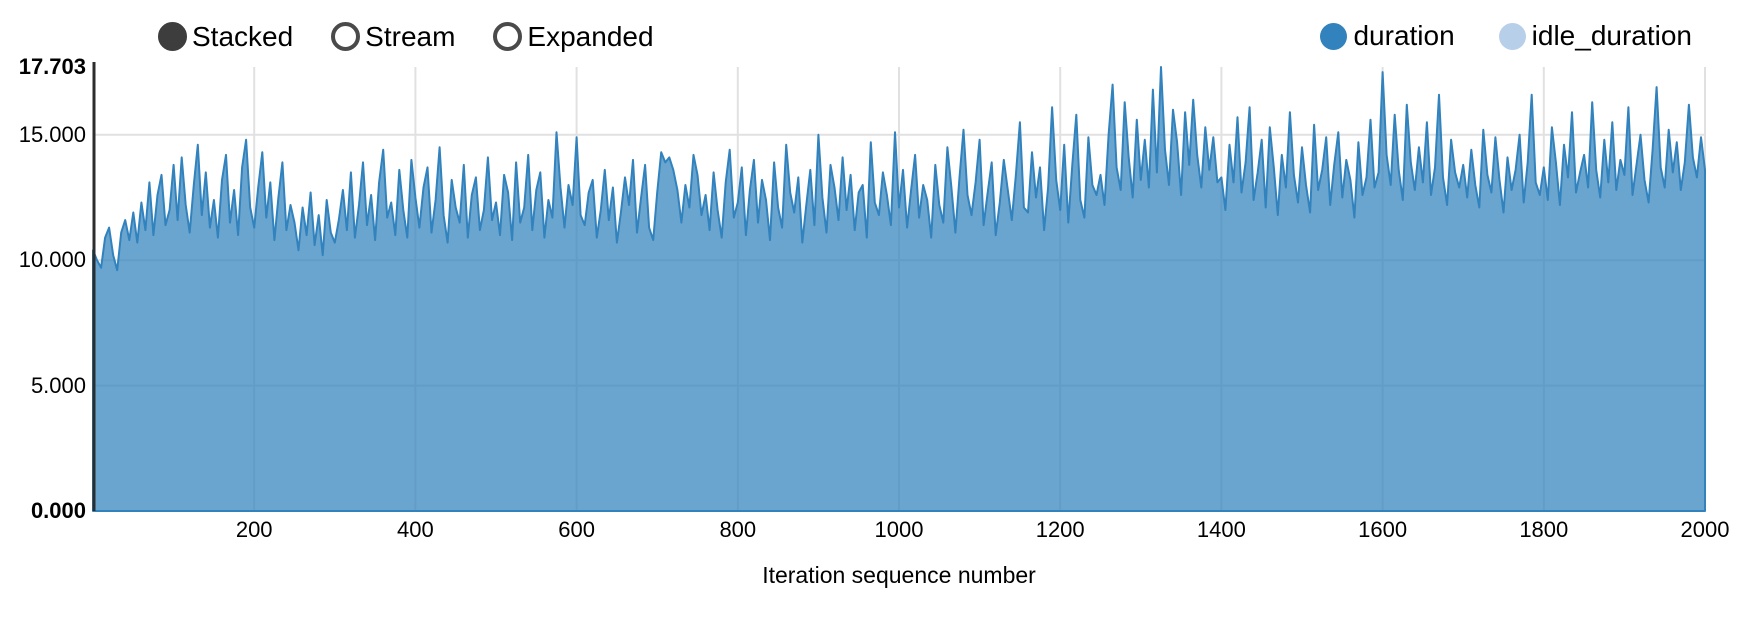  Describe the element at coordinates (1383, 529) in the screenshot. I see `x-tick-1600: 1600` at that location.